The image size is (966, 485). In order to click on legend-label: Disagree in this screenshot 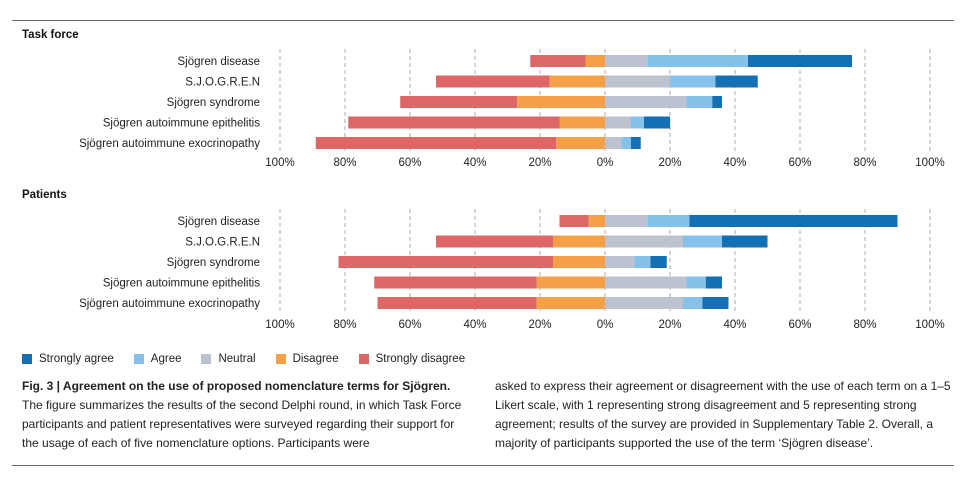, I will do `click(315, 359)`.